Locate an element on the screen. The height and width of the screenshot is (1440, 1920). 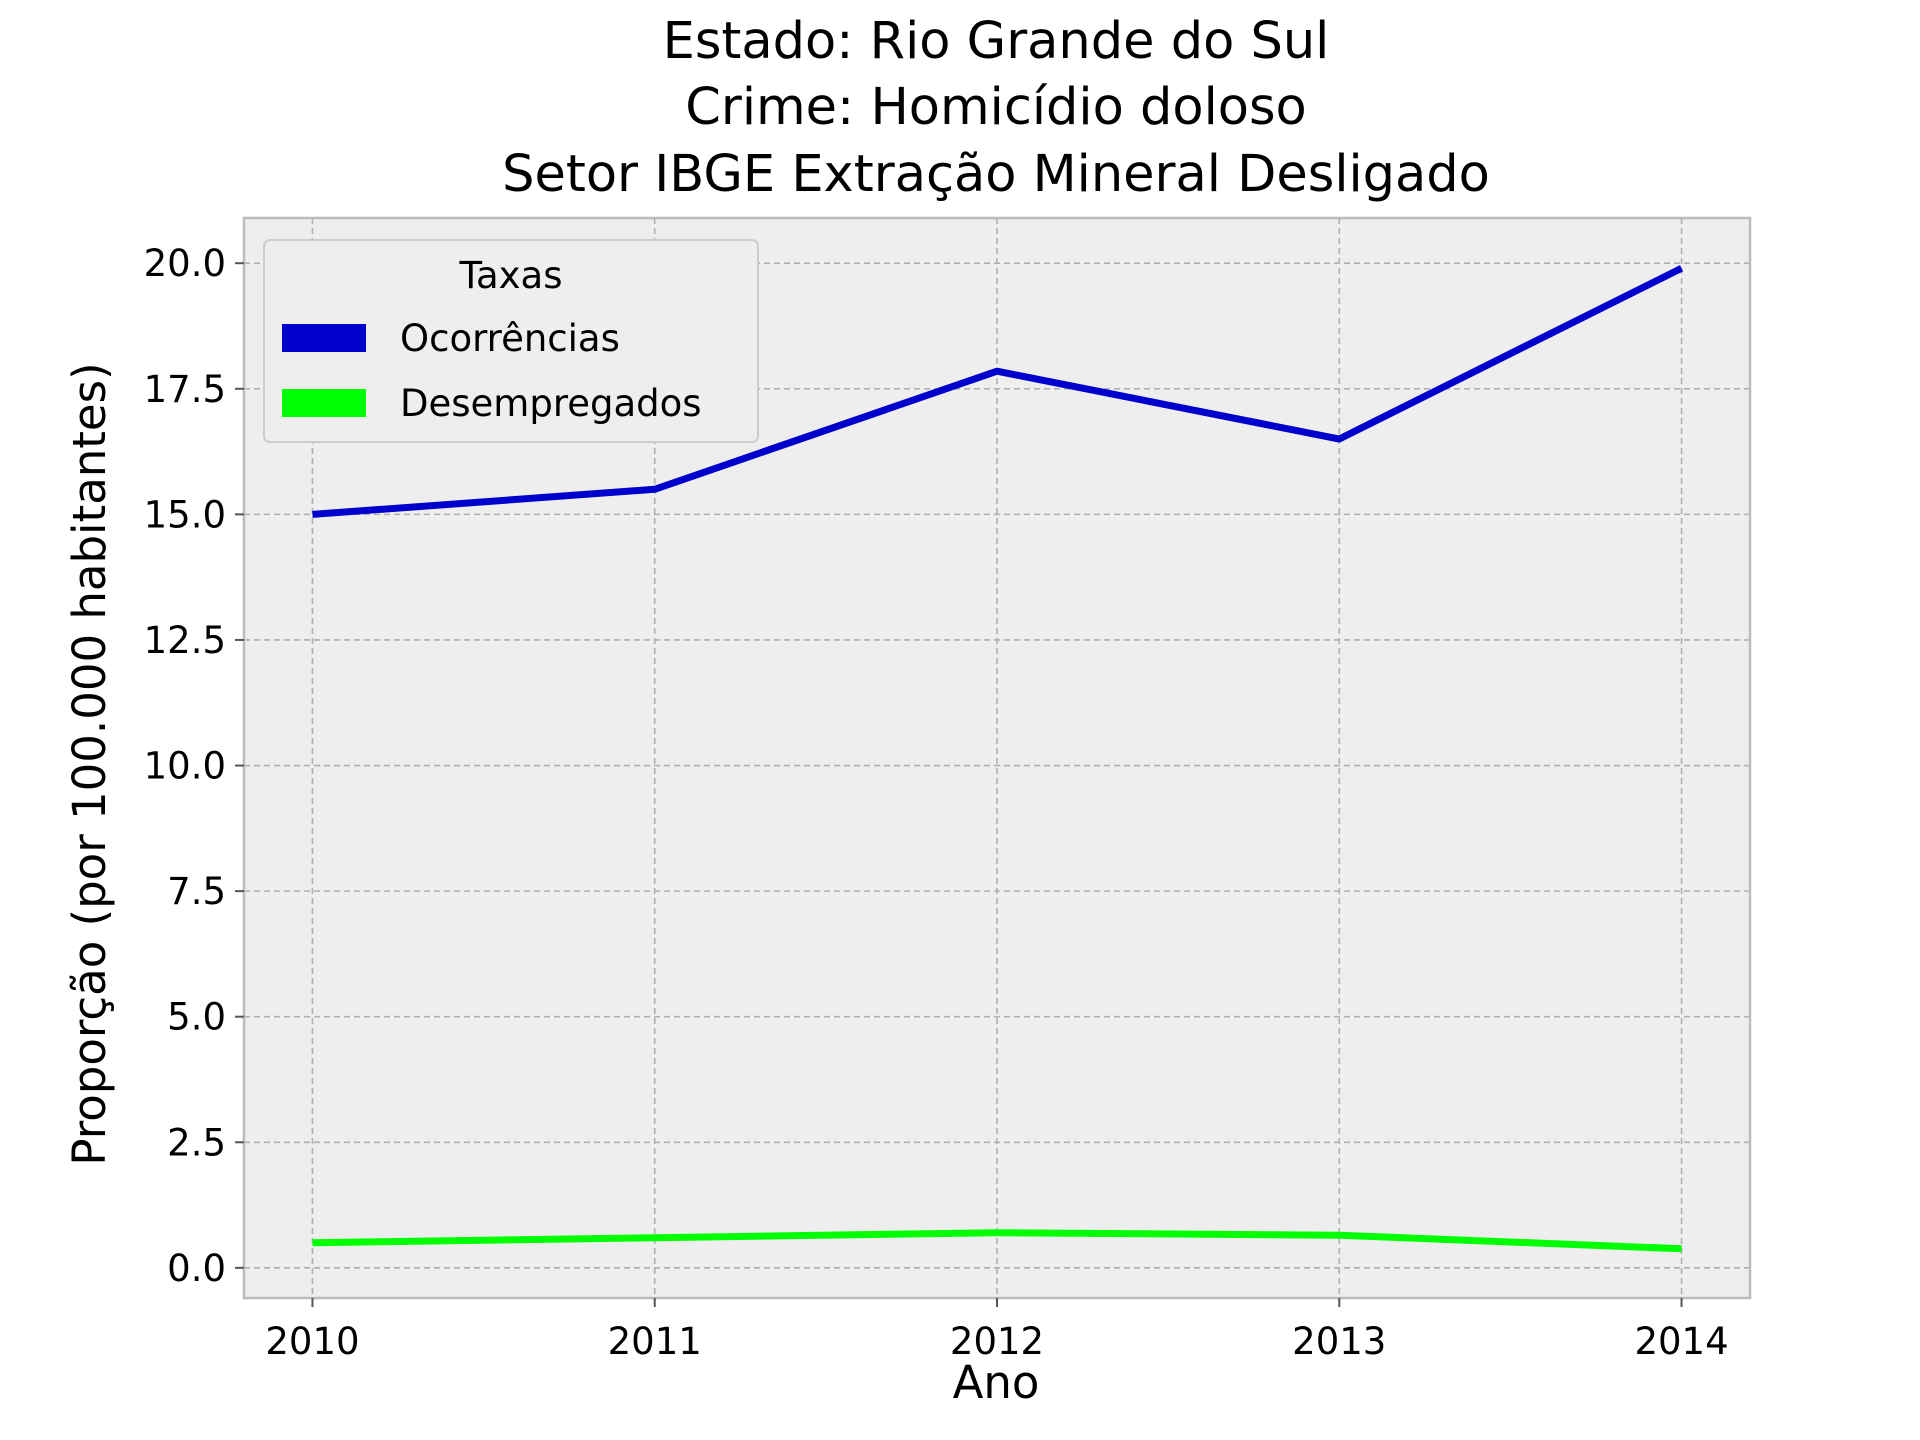
legend-label-desempregados: Desempregados is located at coordinates (551, 403).